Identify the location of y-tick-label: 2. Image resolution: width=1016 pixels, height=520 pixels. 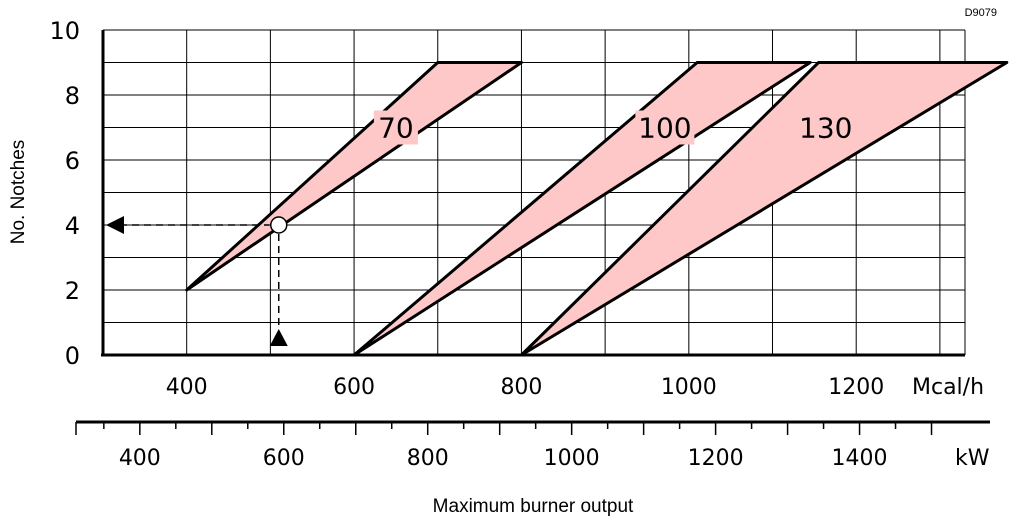
(72, 291).